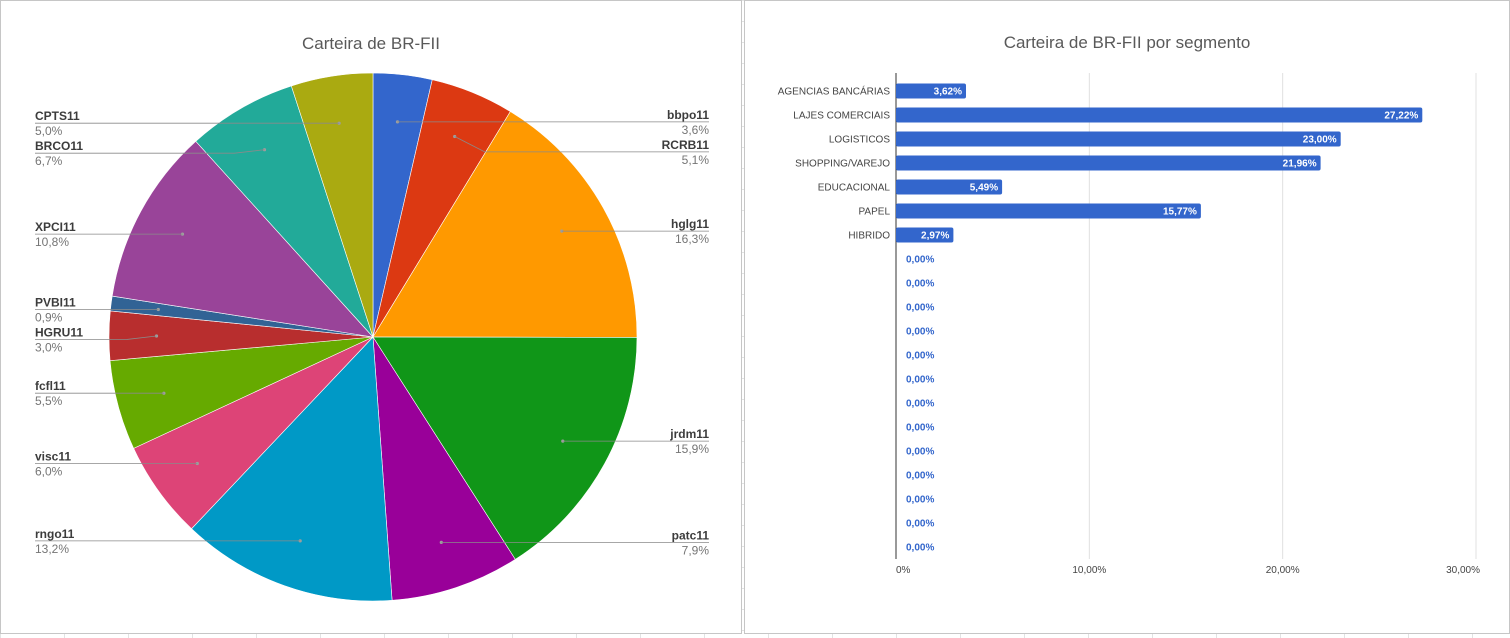  What do you see at coordinates (931, 91) in the screenshot?
I see `bar-agencias-banc-rias` at bounding box center [931, 91].